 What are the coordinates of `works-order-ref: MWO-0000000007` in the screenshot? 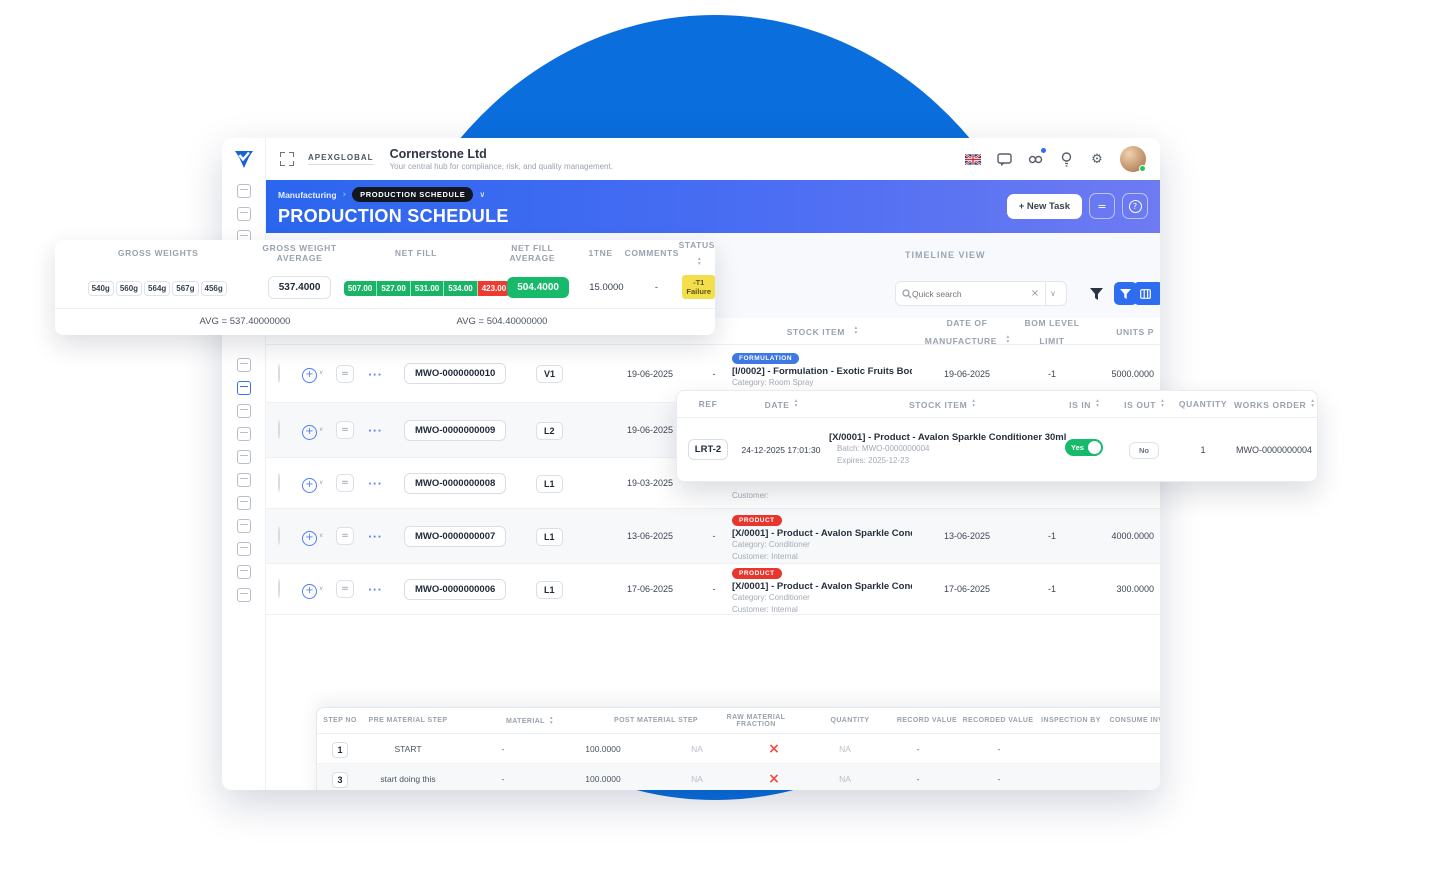 It's located at (455, 536).